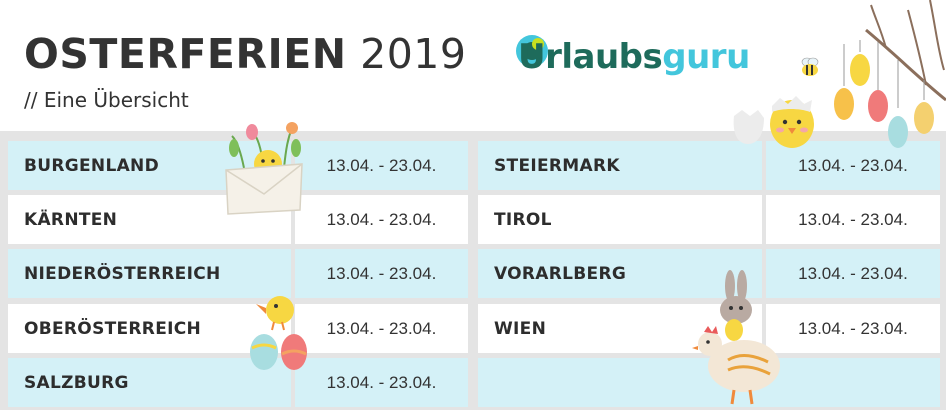 This screenshot has width=946, height=410. I want to click on state-dates-steiermark: 13.04. - 23.04., so click(853, 165).